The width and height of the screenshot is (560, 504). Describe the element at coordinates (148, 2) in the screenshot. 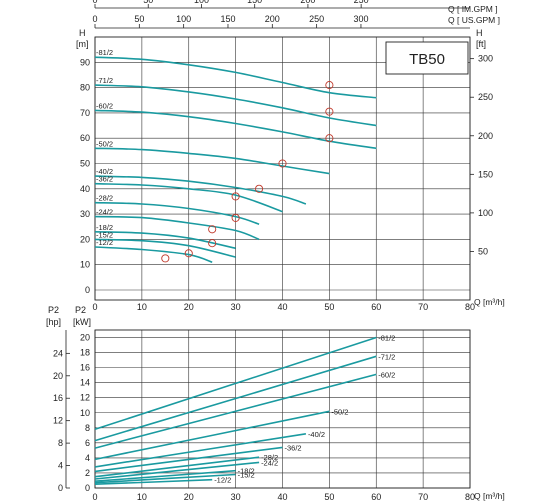

I see `im-gpm-tick-label: 50` at that location.